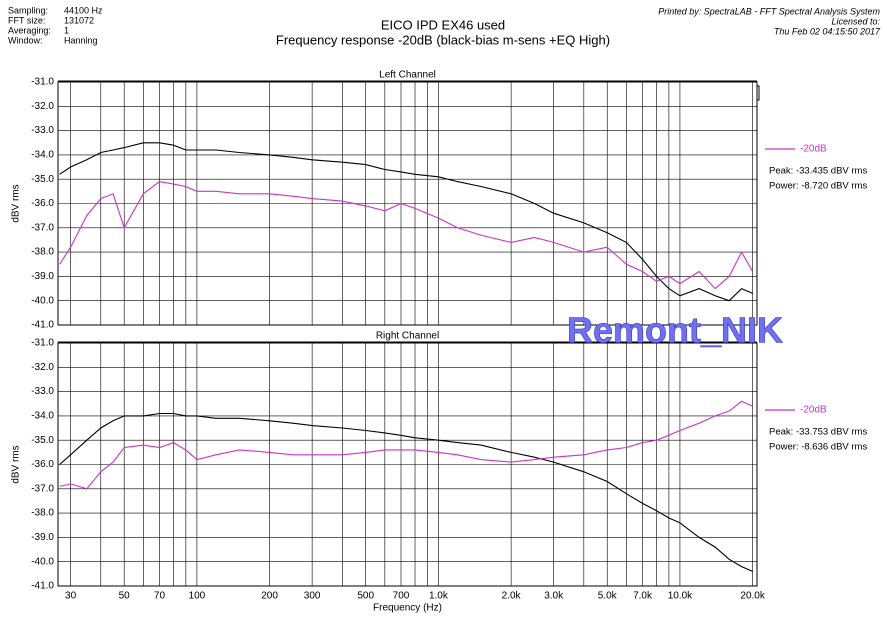 This screenshot has width=887, height=627. What do you see at coordinates (675, 330) in the screenshot?
I see `watermark: Remont_NIK` at bounding box center [675, 330].